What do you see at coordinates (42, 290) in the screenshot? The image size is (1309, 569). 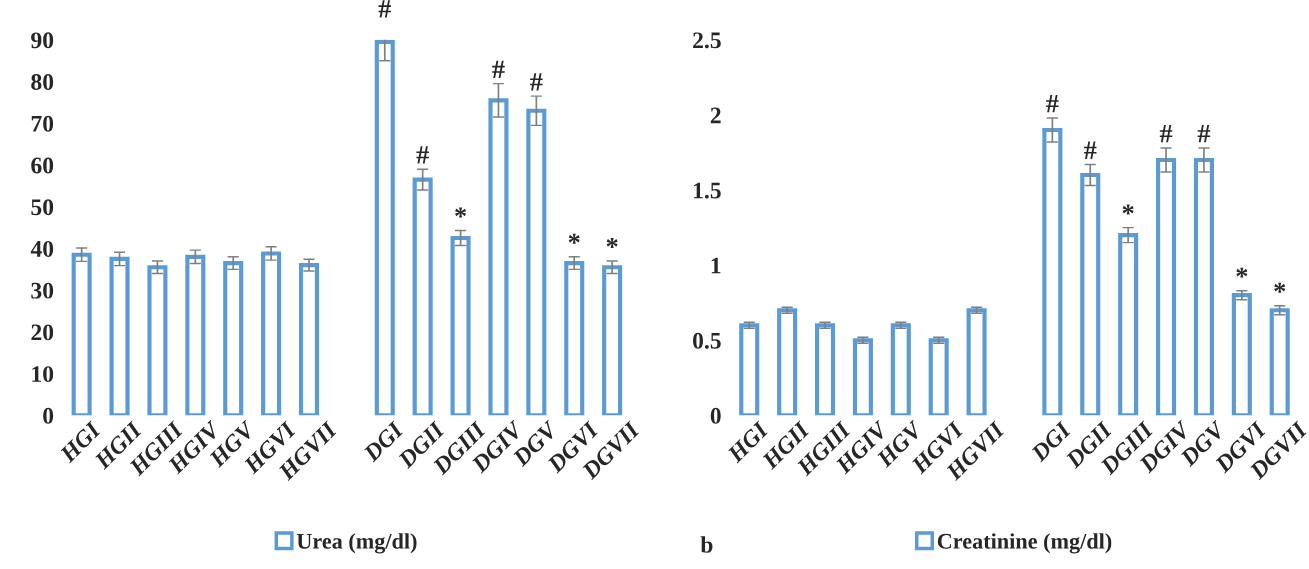 I see `y-tick-label: 30` at bounding box center [42, 290].